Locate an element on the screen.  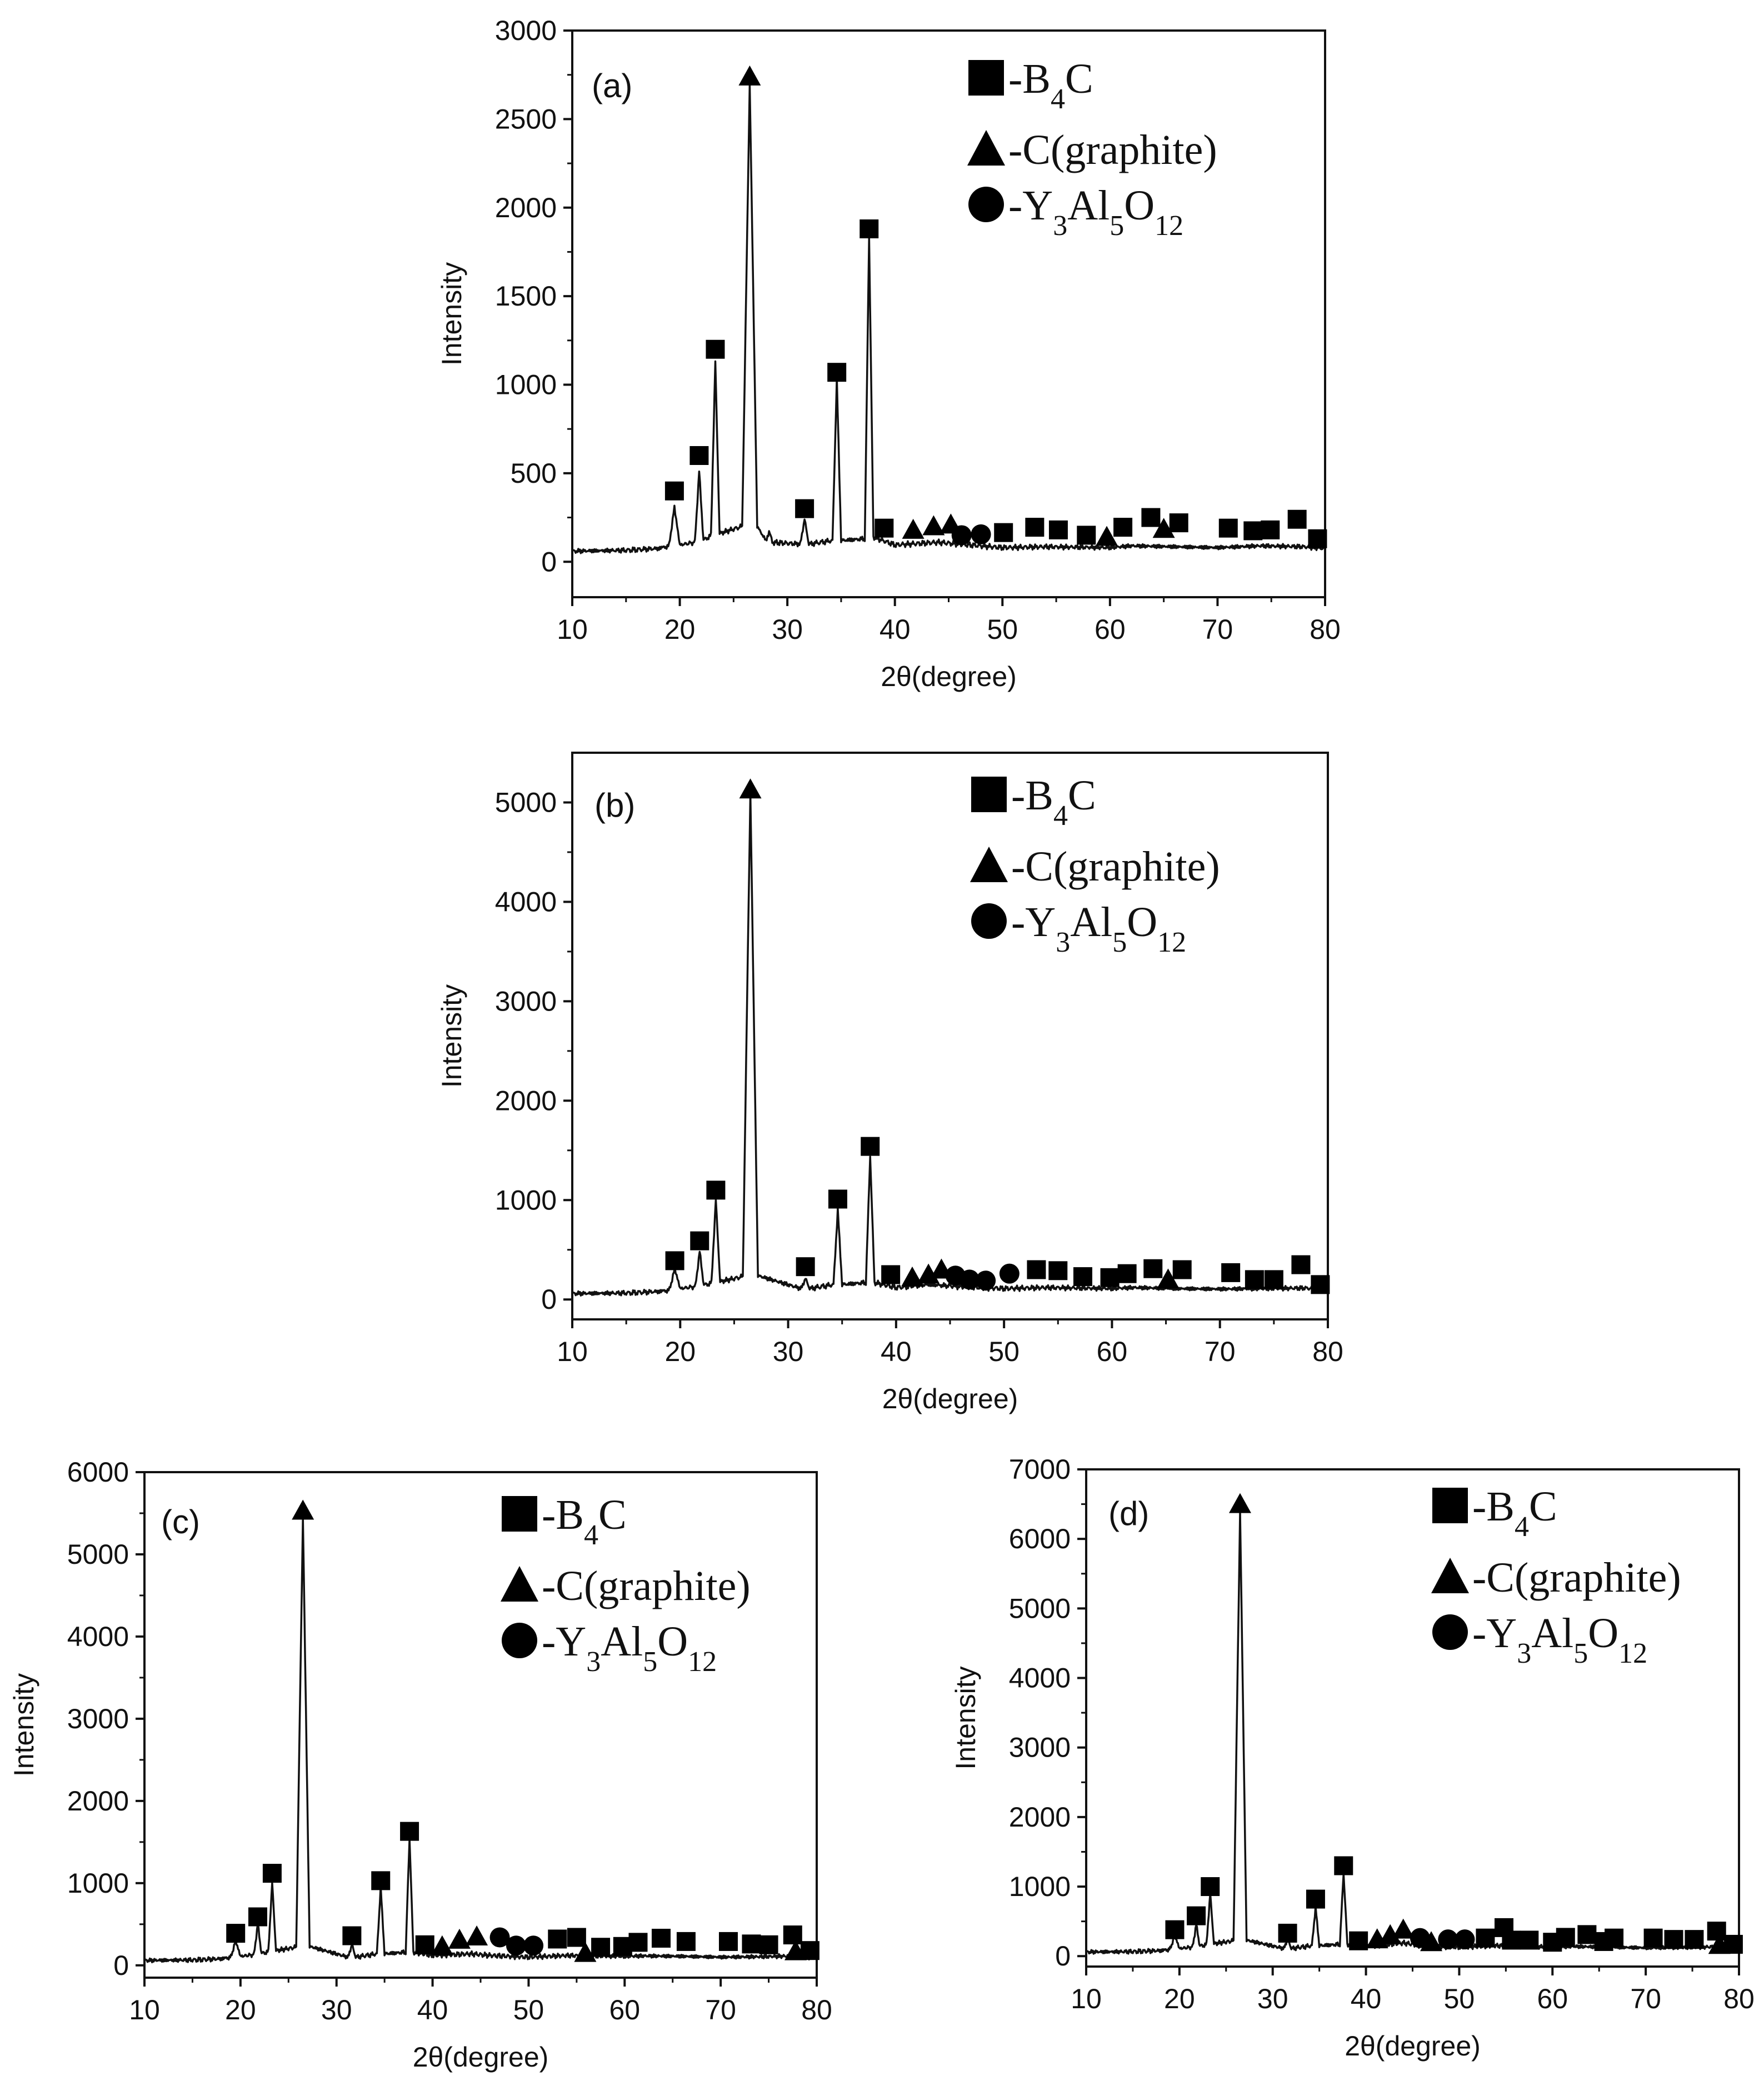
y-axis-title: Intensity is located at coordinates (451, 1036).